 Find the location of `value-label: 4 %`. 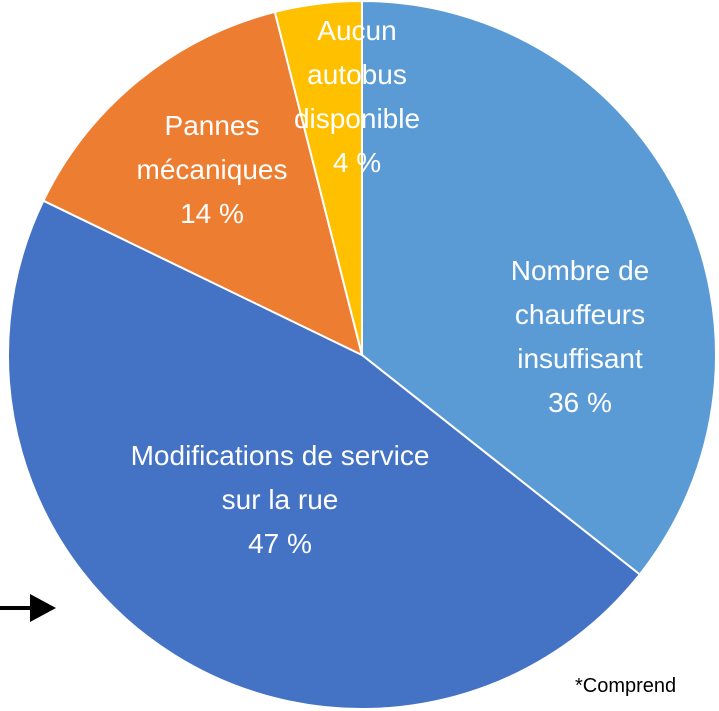

value-label: 4 % is located at coordinates (357, 162).